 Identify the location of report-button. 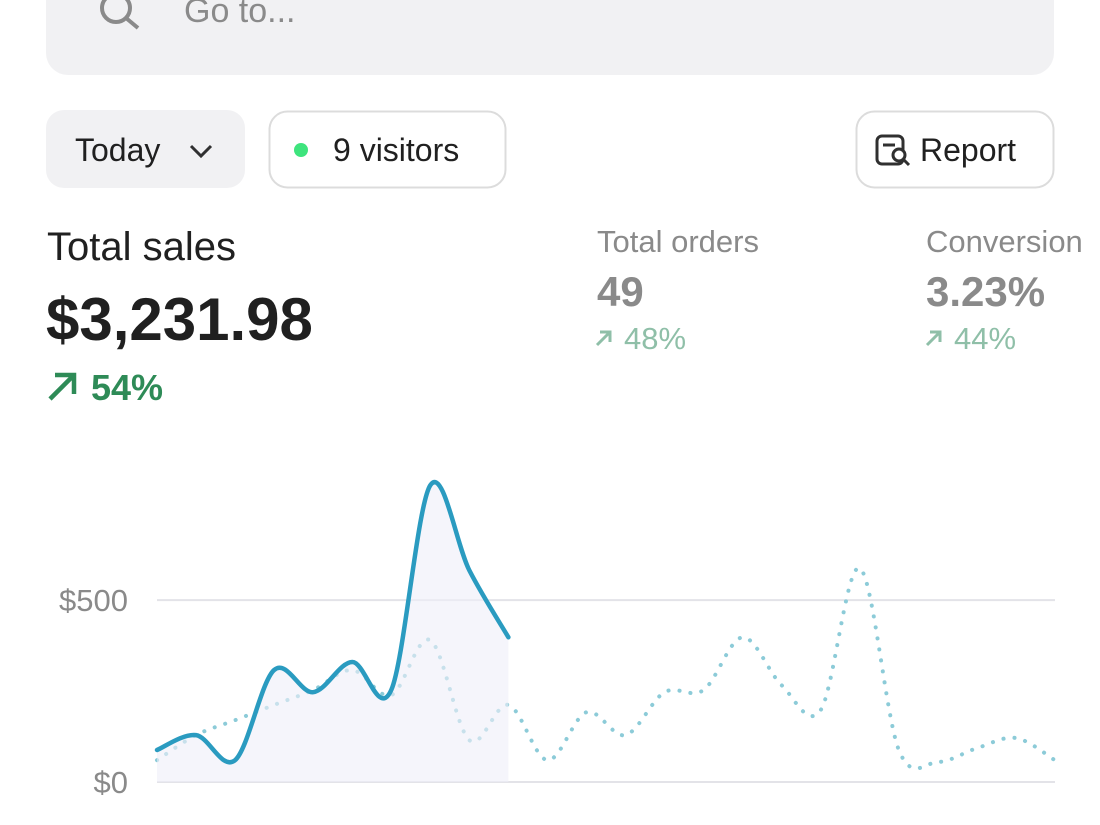
(955, 149).